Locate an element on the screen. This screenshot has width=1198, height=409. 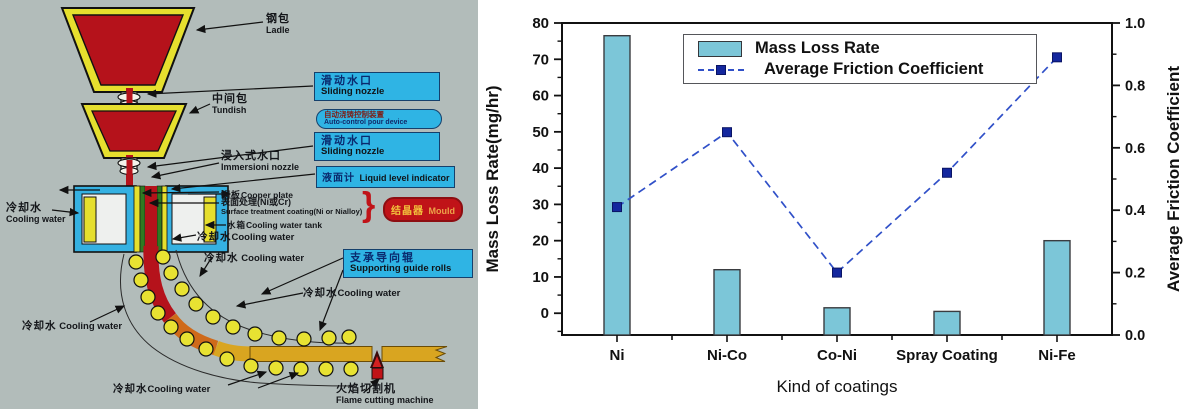
legend-line-swatch is located at coordinates (721, 70).